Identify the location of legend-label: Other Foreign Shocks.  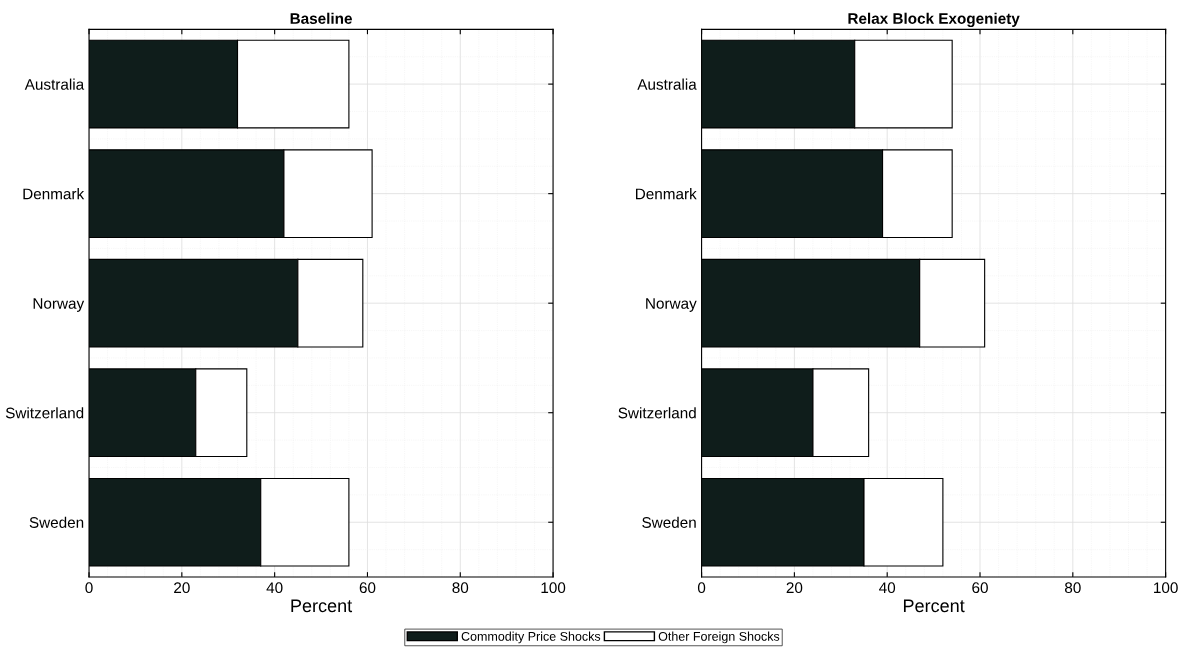
(719, 637).